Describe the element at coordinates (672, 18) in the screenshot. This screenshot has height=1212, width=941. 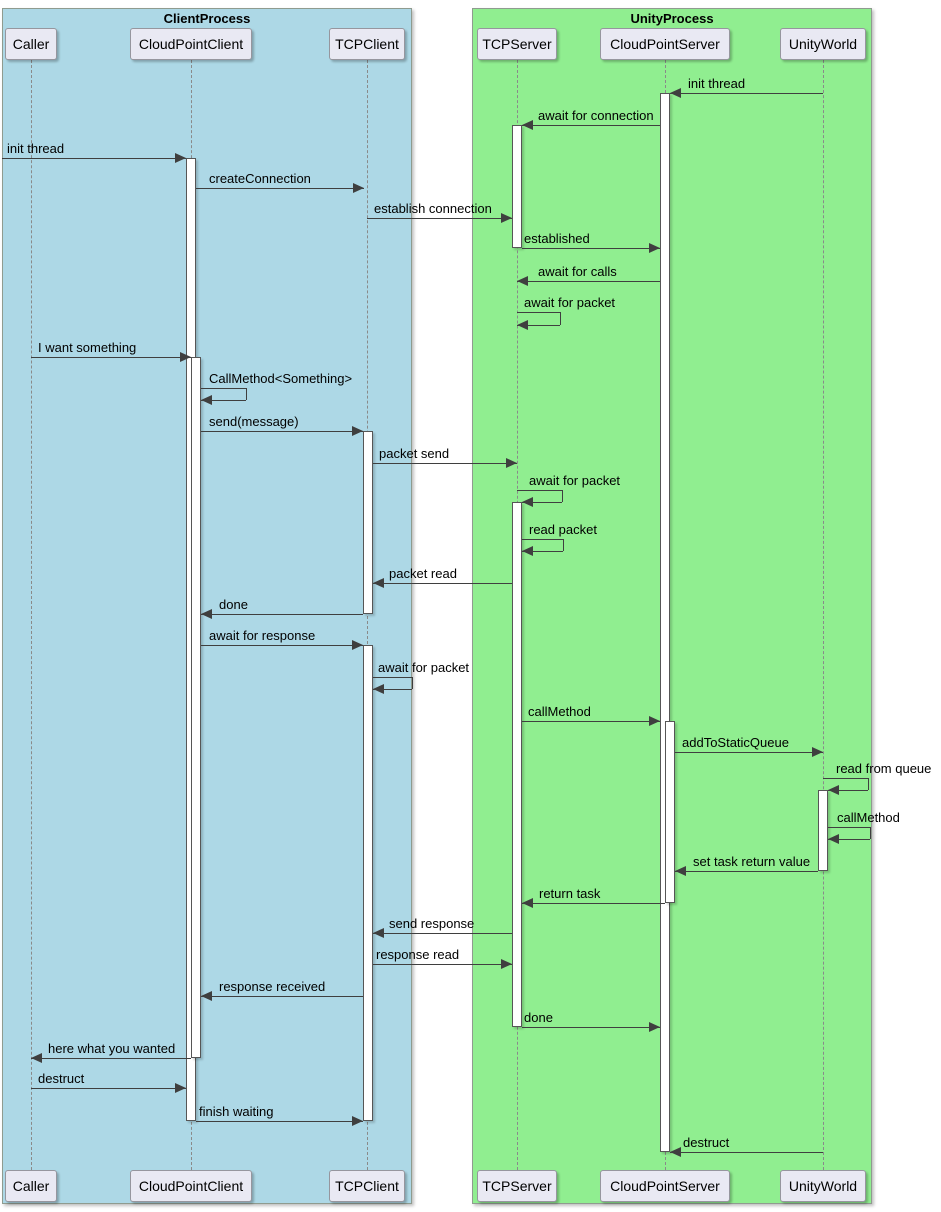
I see `process-group-title: UnityProcess` at that location.